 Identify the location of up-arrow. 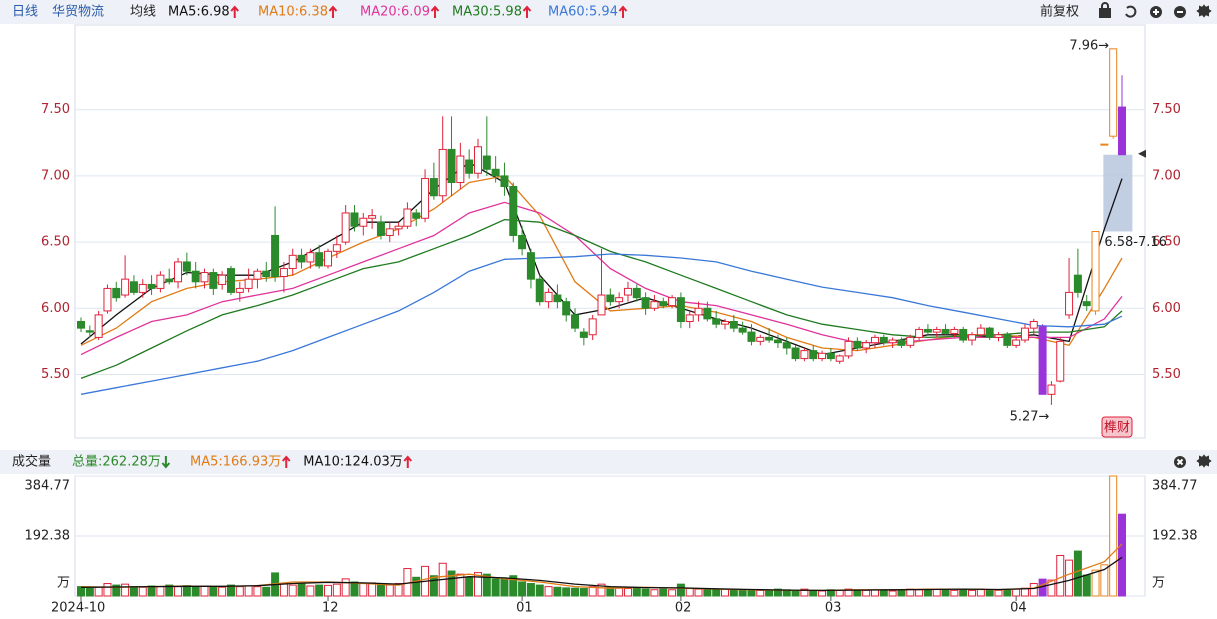
(286, 461).